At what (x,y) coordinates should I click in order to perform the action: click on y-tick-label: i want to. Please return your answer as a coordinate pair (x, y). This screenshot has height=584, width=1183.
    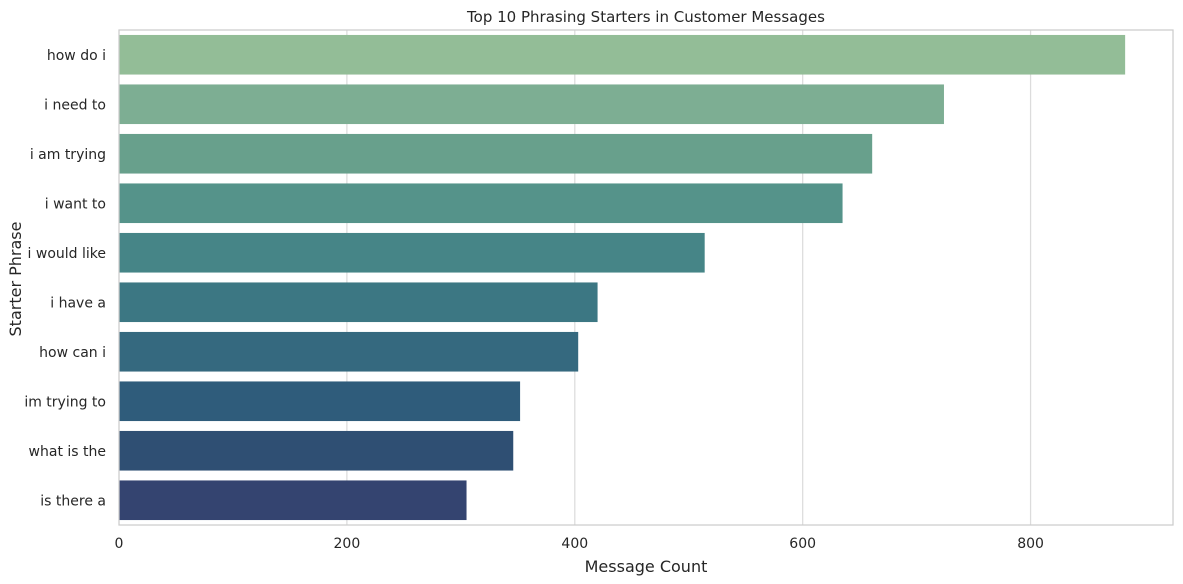
    Looking at the image, I should click on (75, 204).